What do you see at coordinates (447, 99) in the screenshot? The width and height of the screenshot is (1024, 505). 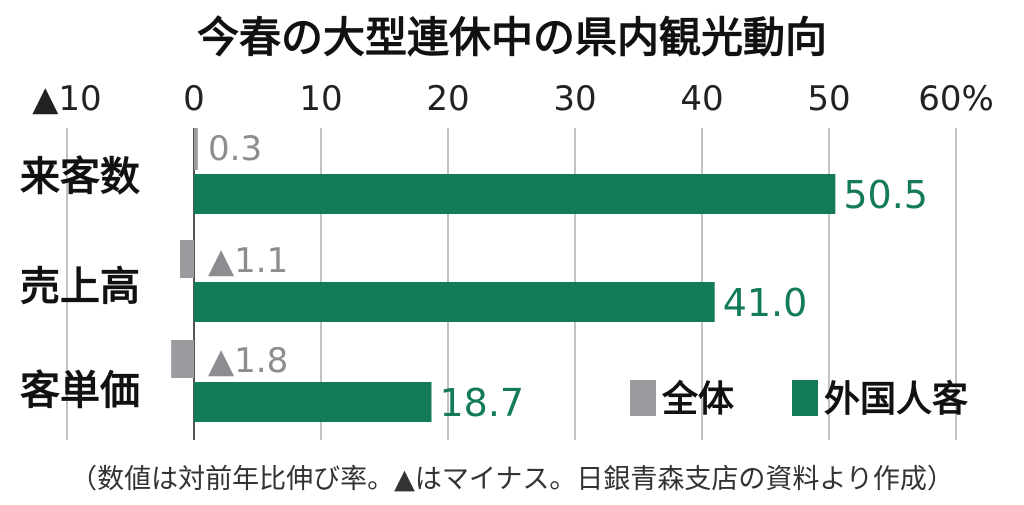 I see `x-tick-label: 20` at bounding box center [447, 99].